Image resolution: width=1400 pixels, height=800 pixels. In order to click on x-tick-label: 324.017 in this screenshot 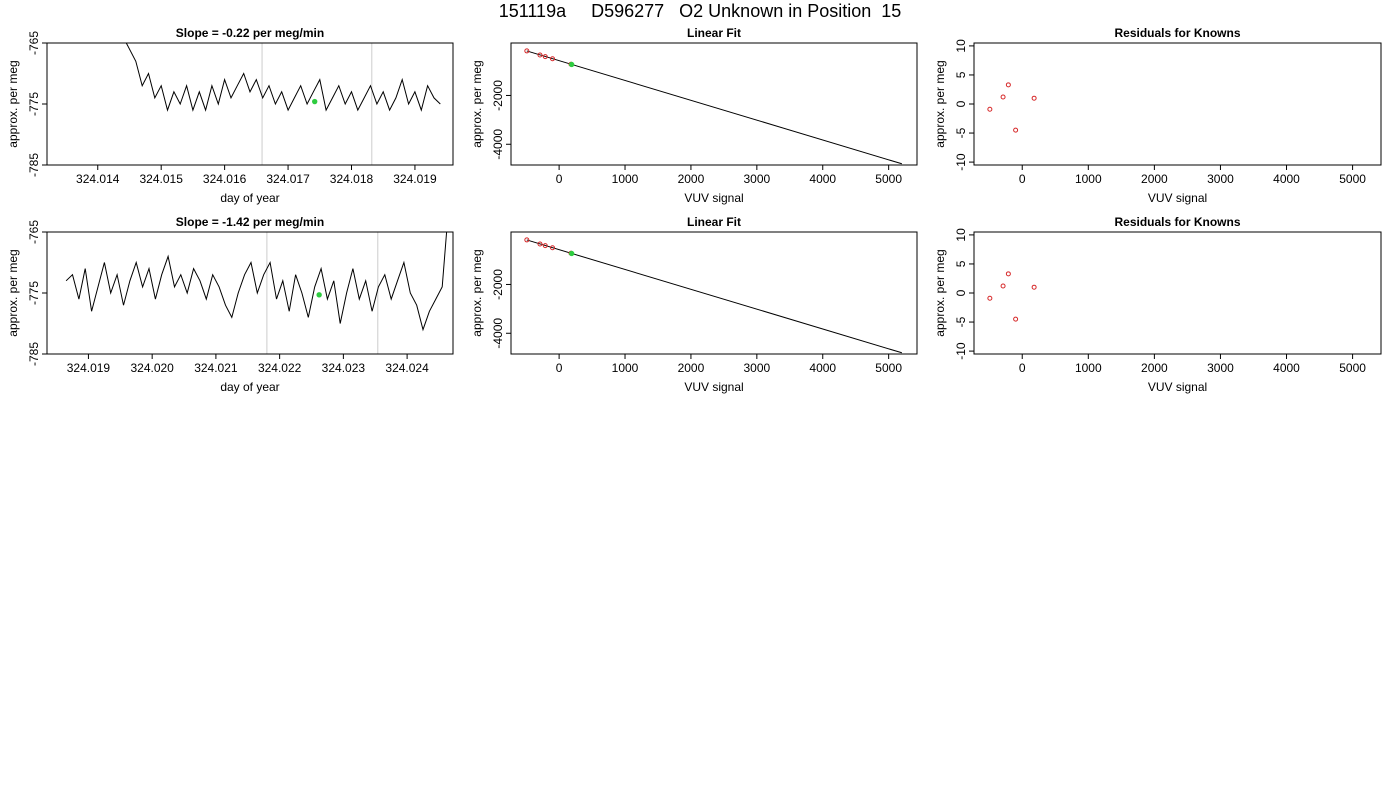, I will do `click(288, 179)`.